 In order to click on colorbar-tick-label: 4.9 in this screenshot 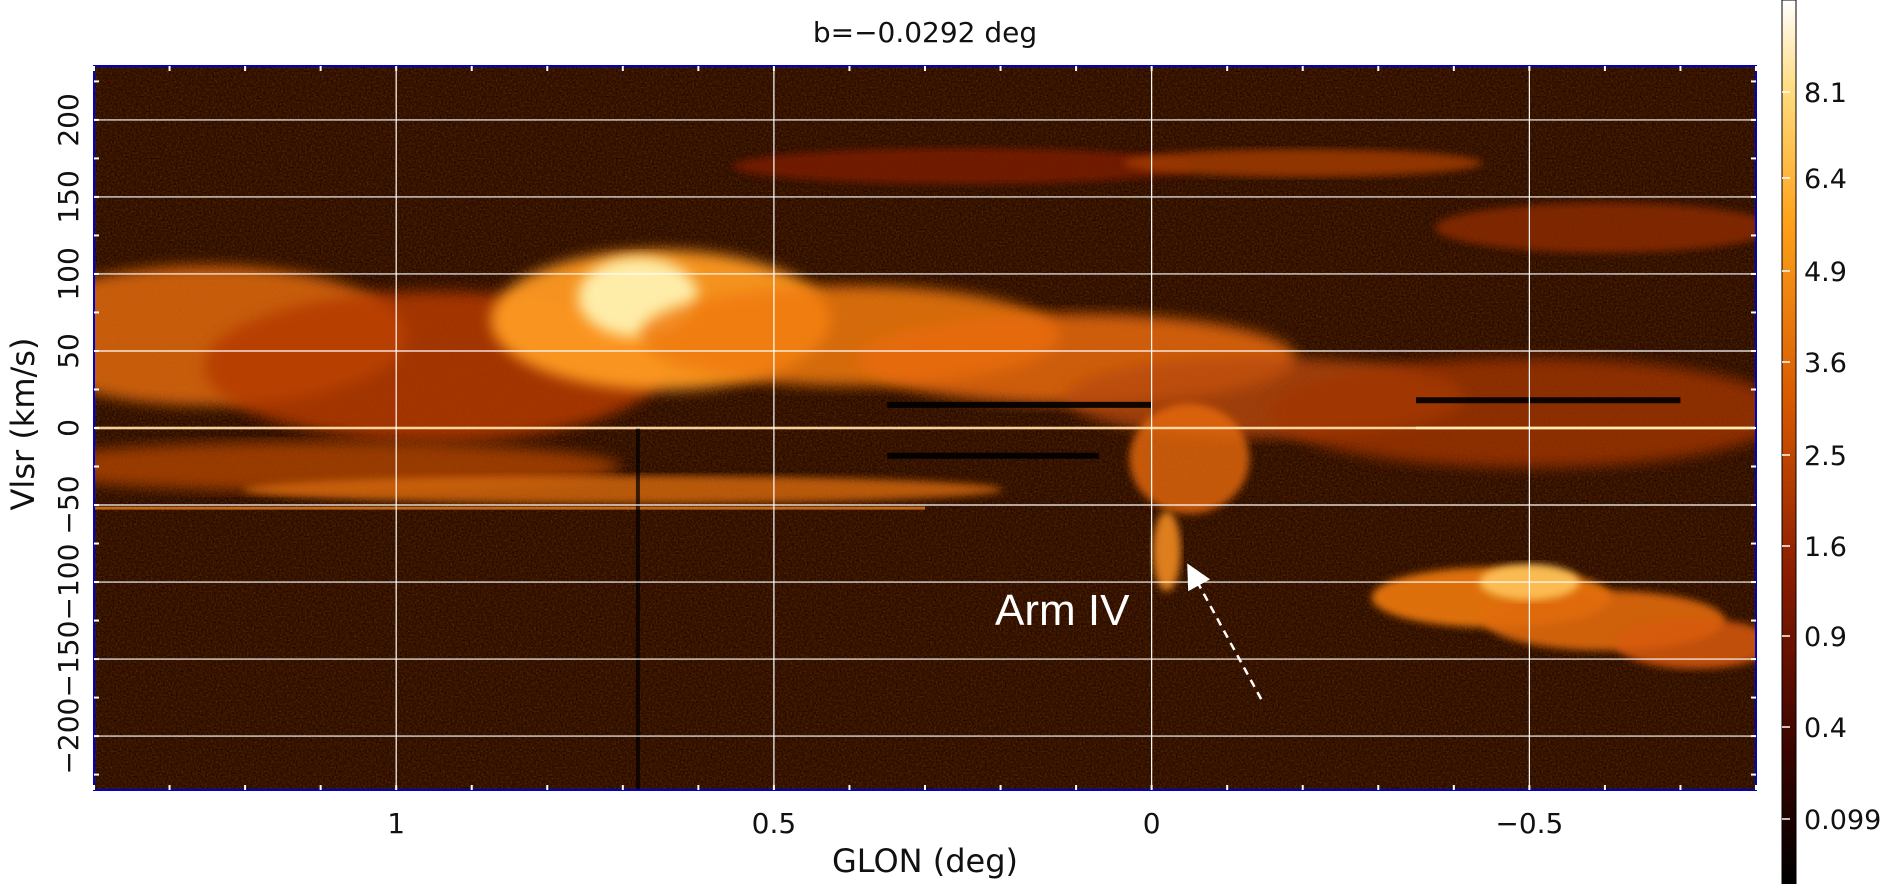, I will do `click(1825, 272)`.